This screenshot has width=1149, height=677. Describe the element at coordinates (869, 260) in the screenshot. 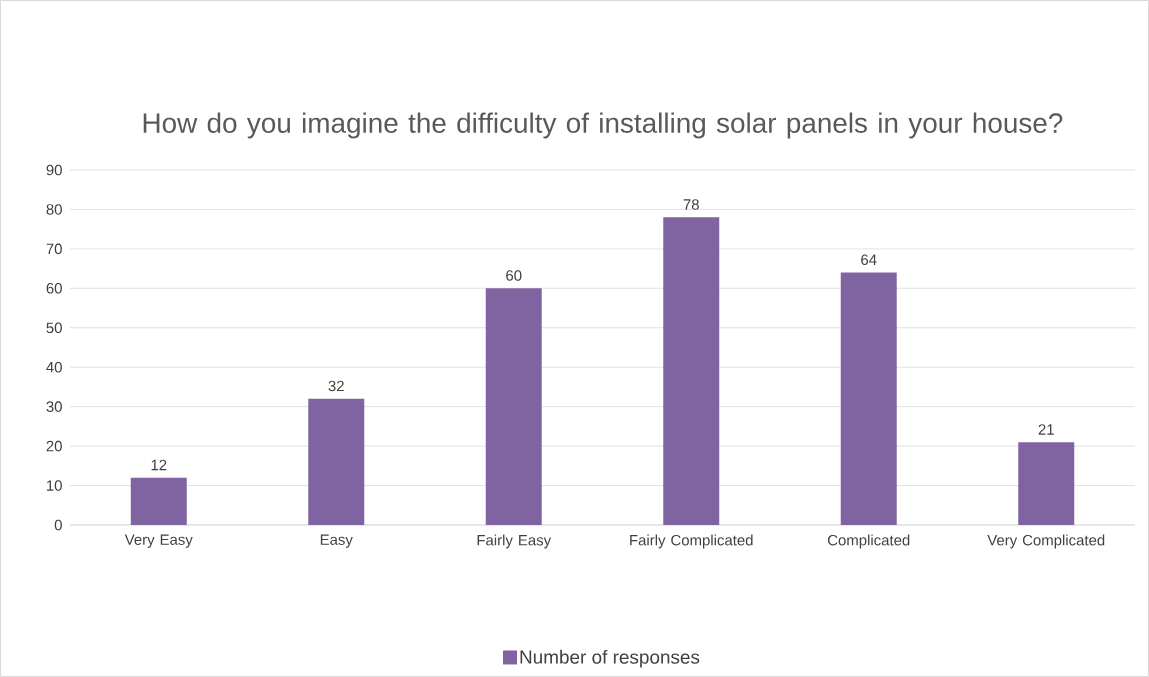

I see `data-label: 64` at that location.